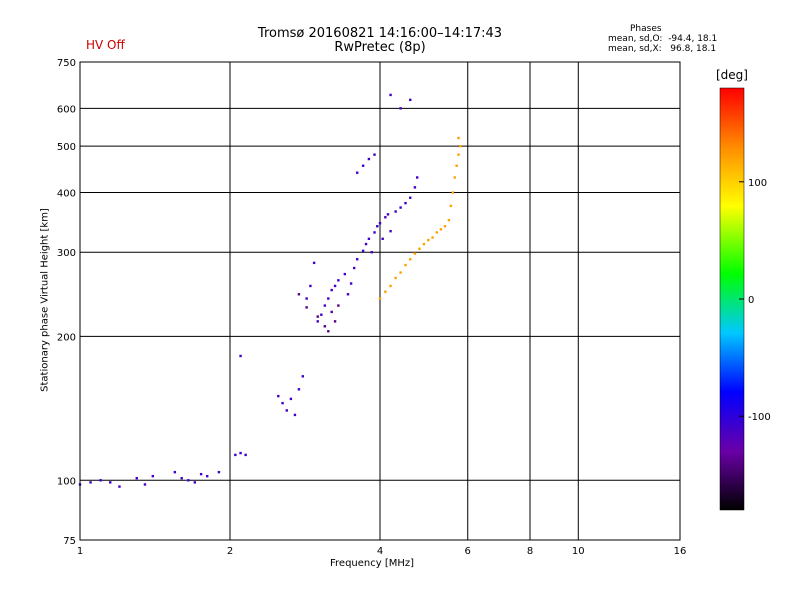  What do you see at coordinates (66, 63) in the screenshot?
I see `y-tick-label: 750` at bounding box center [66, 63].